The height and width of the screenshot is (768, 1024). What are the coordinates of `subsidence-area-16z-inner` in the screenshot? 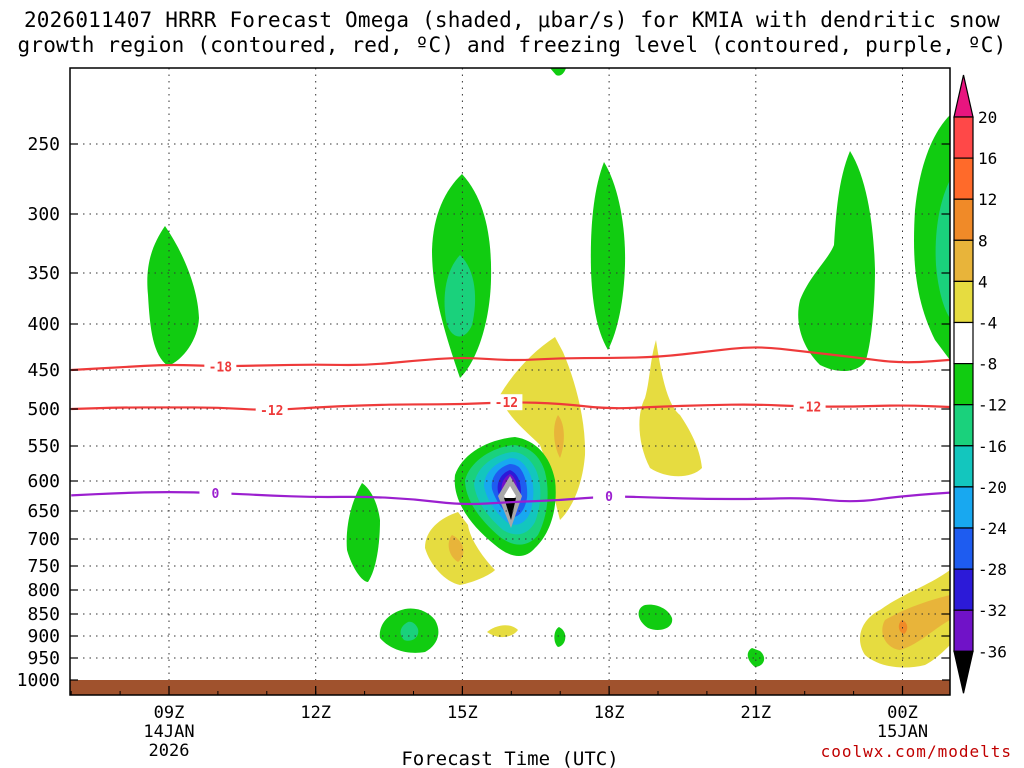 It's located at (559, 436).